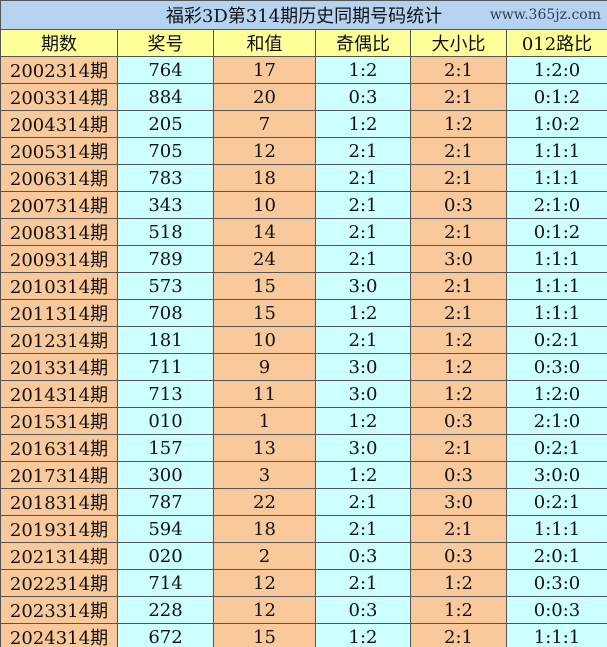 The width and height of the screenshot is (607, 647). What do you see at coordinates (59, 421) in the screenshot?
I see `cell-period: 2015314期` at bounding box center [59, 421].